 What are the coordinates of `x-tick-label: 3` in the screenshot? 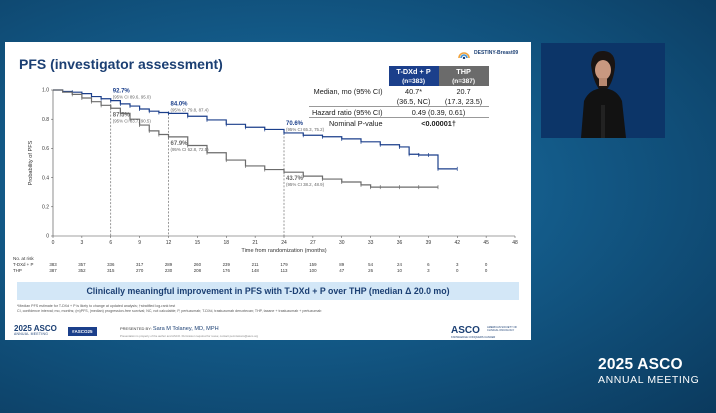 It's located at (81, 243).